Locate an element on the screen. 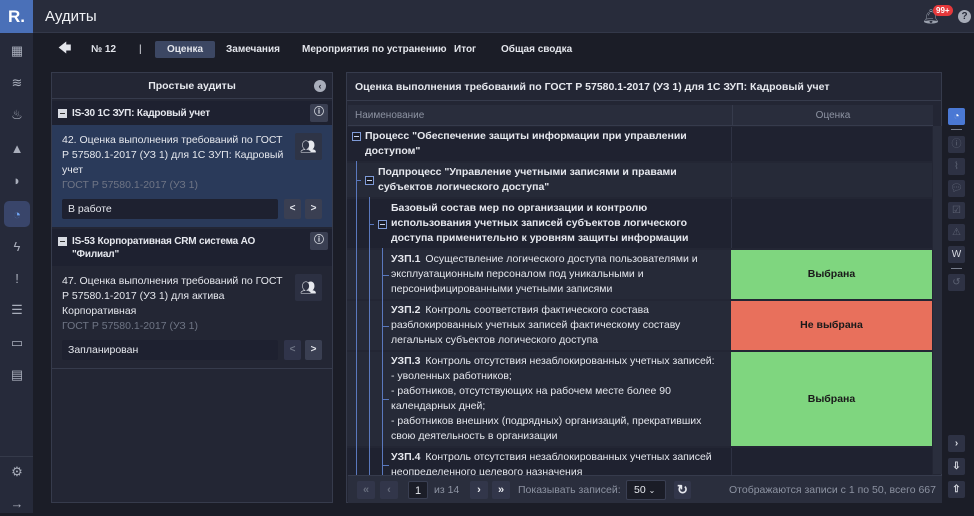 This screenshot has height=516, width=974. comment-icon: 💬︎ is located at coordinates (956, 188).